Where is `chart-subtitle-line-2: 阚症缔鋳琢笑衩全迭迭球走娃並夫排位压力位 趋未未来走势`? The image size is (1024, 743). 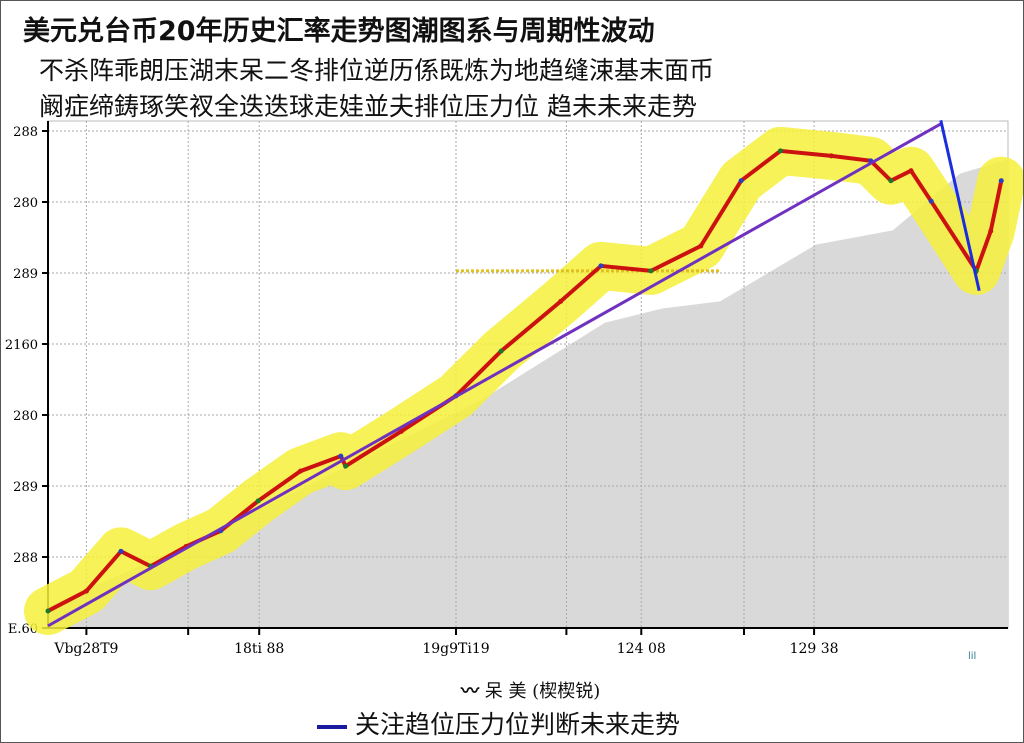 chart-subtitle-line-2: 阚症缔鋳琢笑衩全迭迭球走娃並夫排位压力位 趋未未来走势 is located at coordinates (368, 106).